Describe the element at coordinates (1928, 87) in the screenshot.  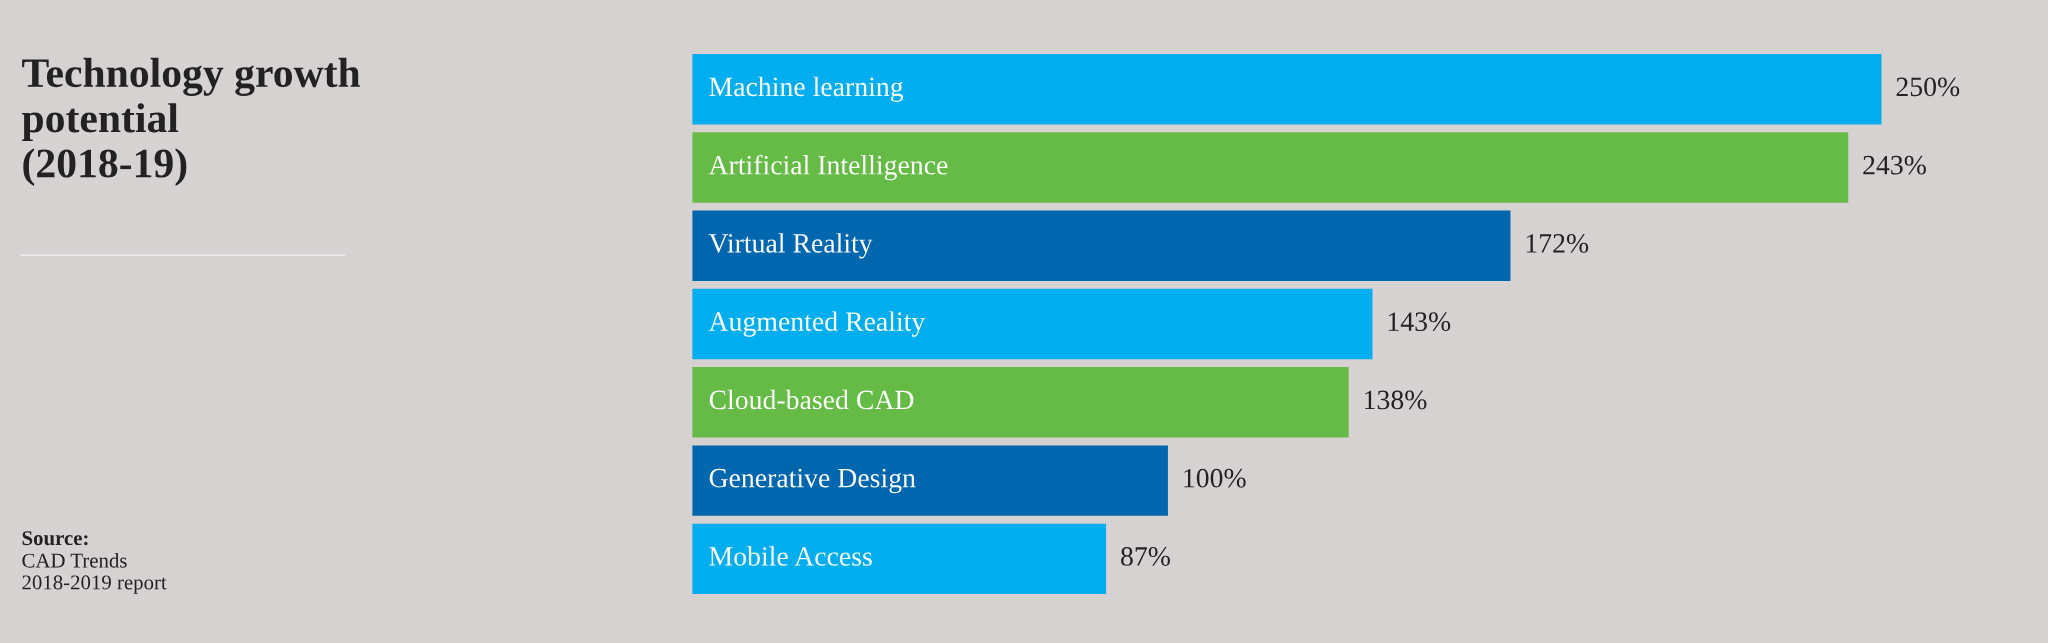
I see `data-label: 250%` at that location.